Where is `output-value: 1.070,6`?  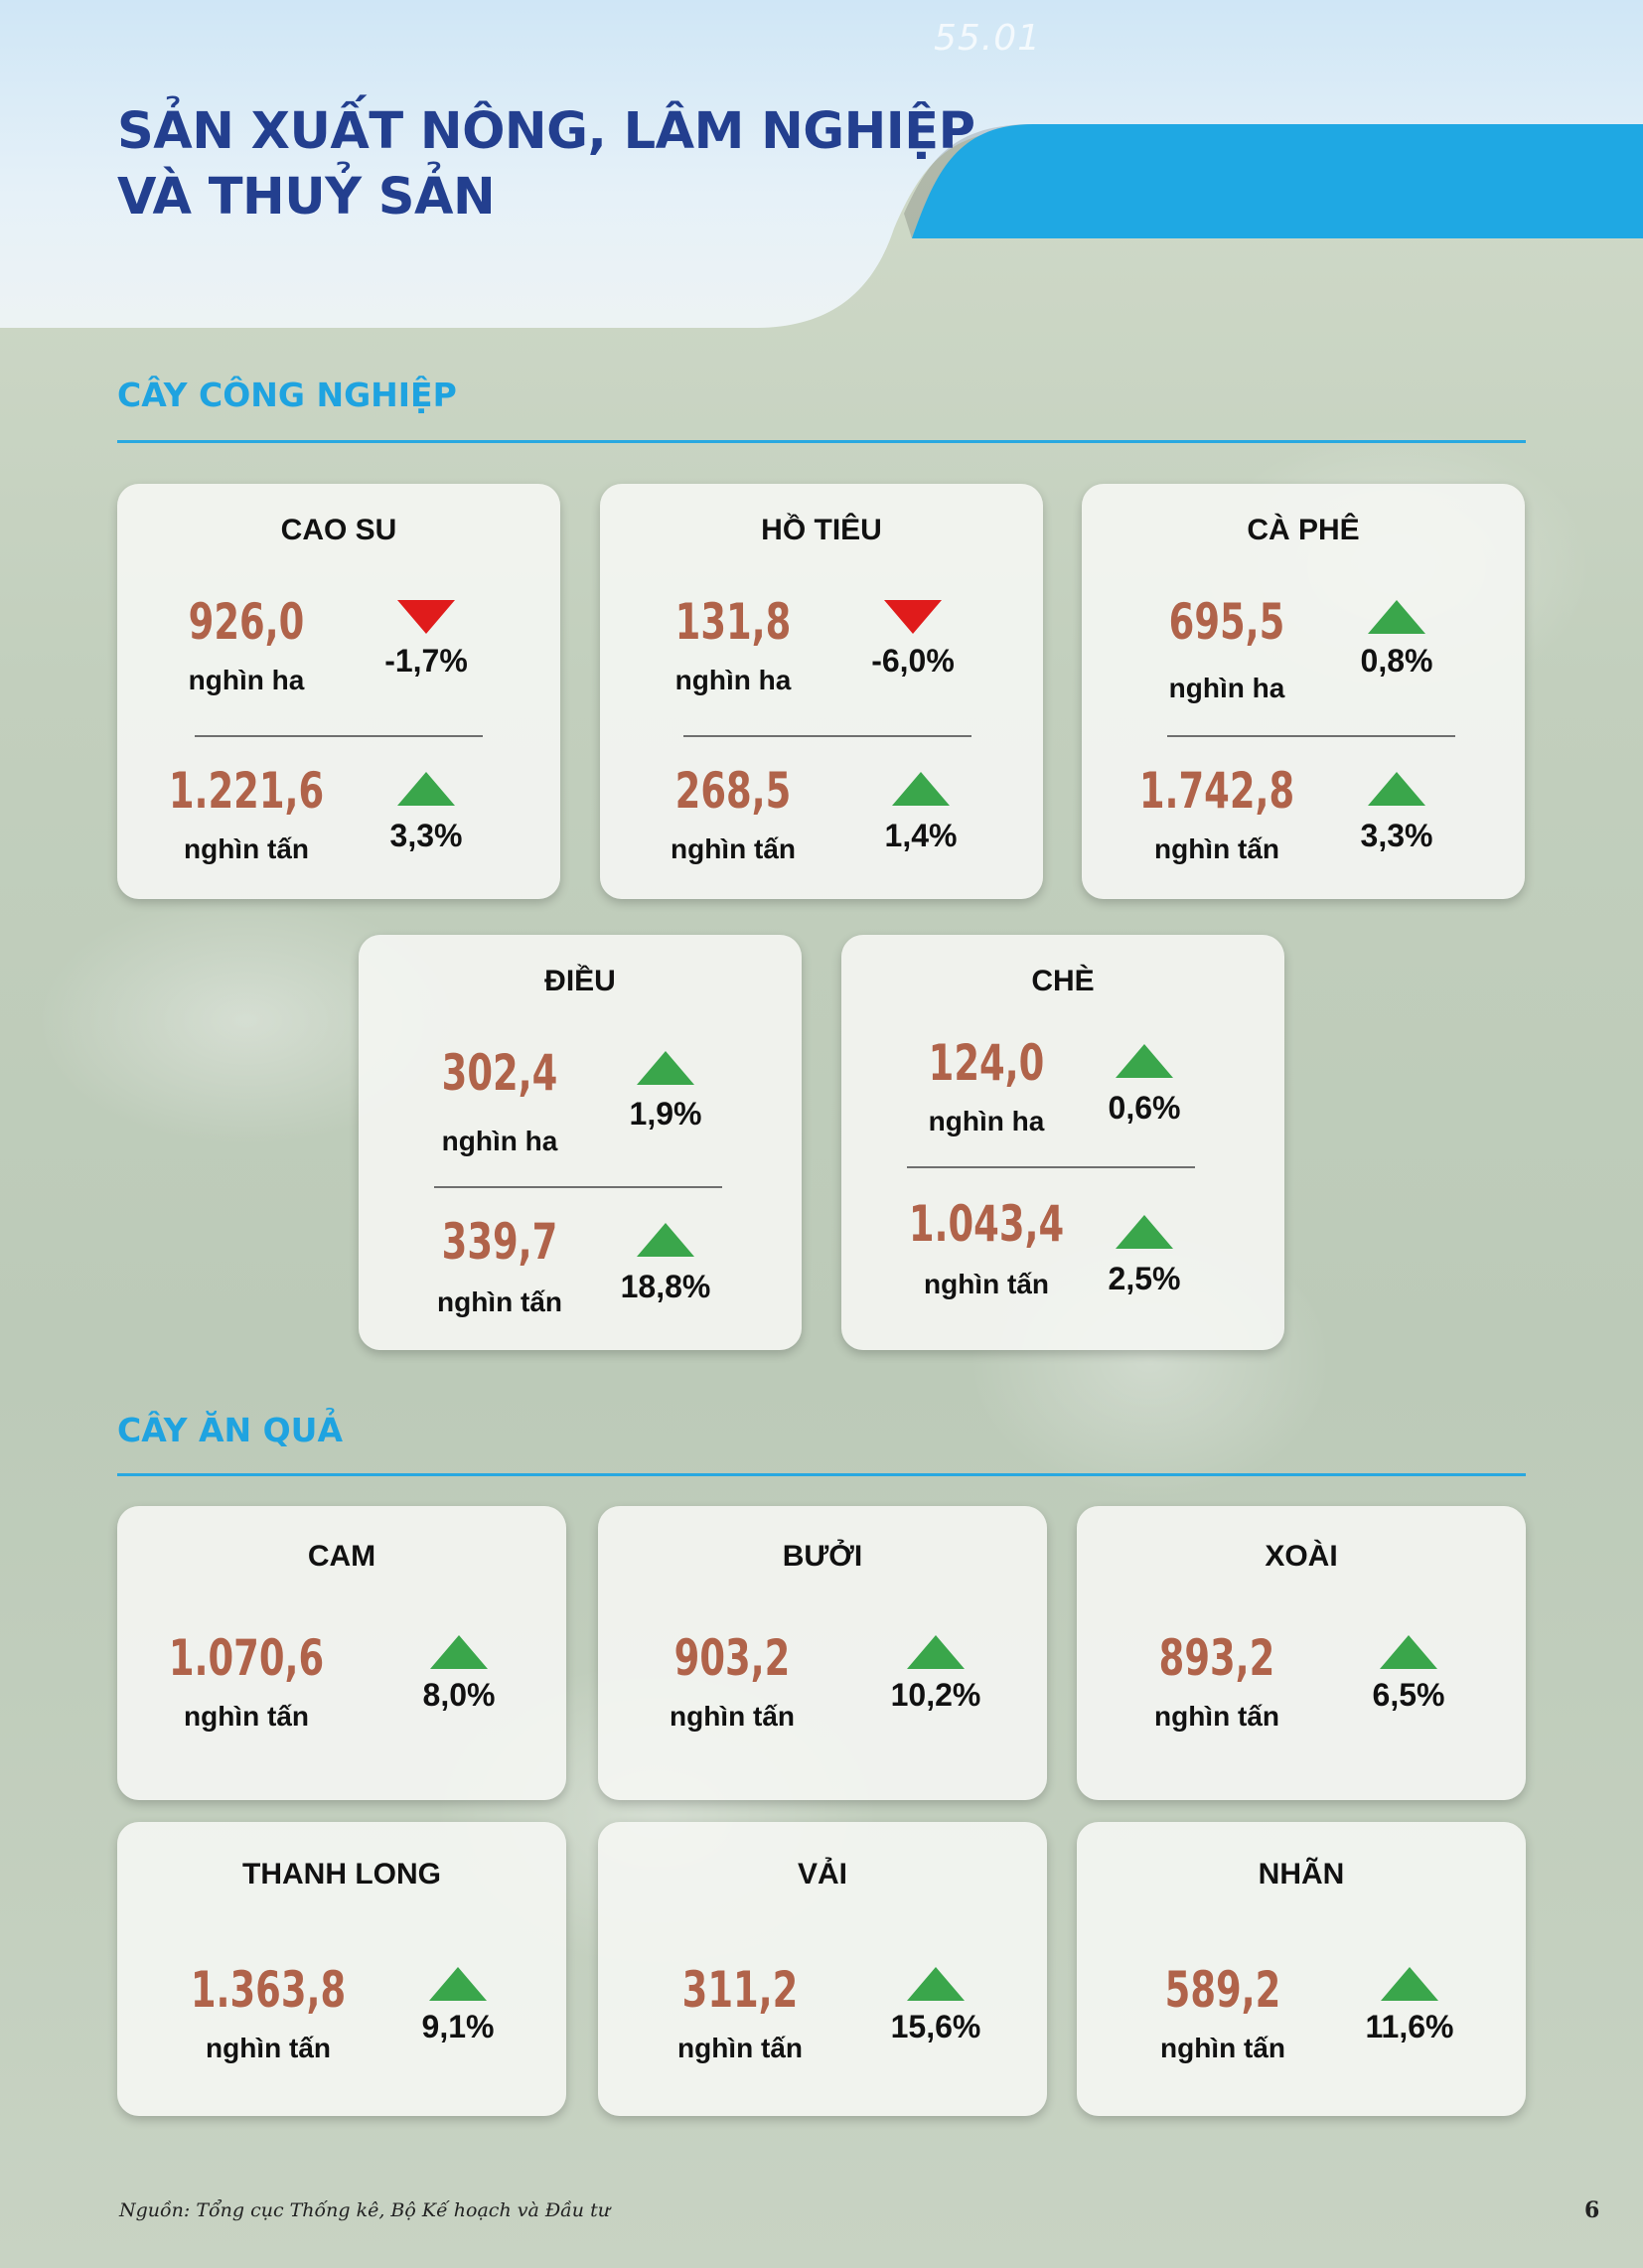
output-value: 1.070,6 is located at coordinates (246, 1658).